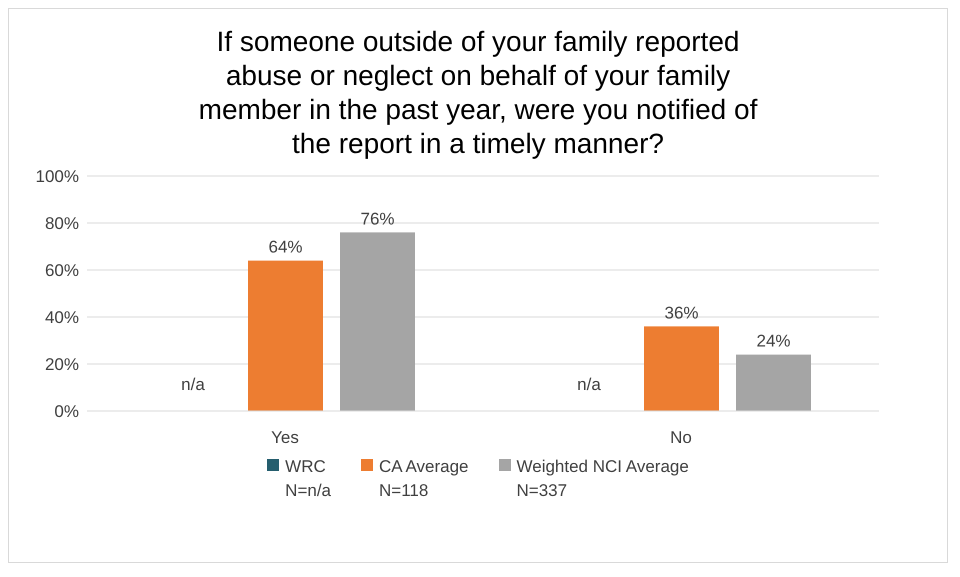 The width and height of the screenshot is (960, 577). I want to click on data-label: 36%, so click(681, 312).